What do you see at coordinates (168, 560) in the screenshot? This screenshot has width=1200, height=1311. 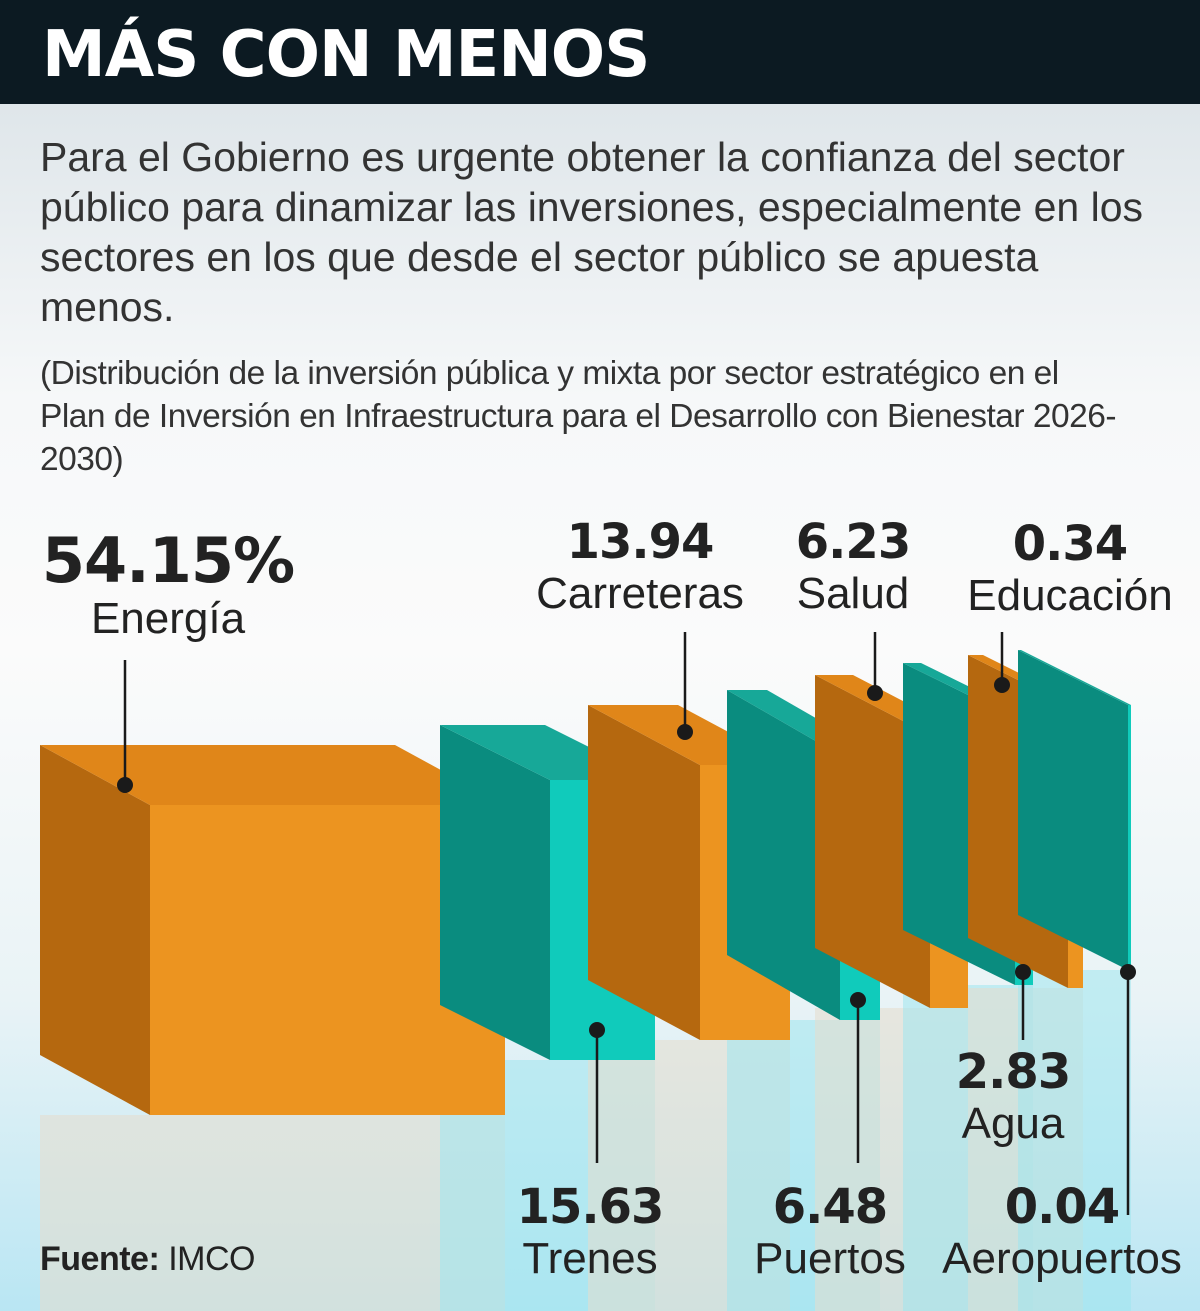 I see `value-label: 54.15%` at bounding box center [168, 560].